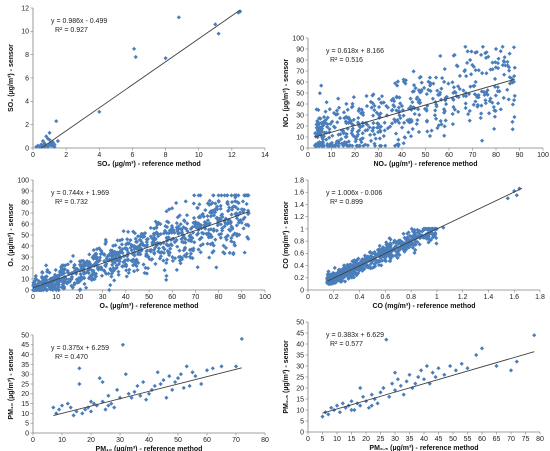  What do you see at coordinates (410, 439) in the screenshot?
I see `x-tick-label: 35` at bounding box center [410, 439].